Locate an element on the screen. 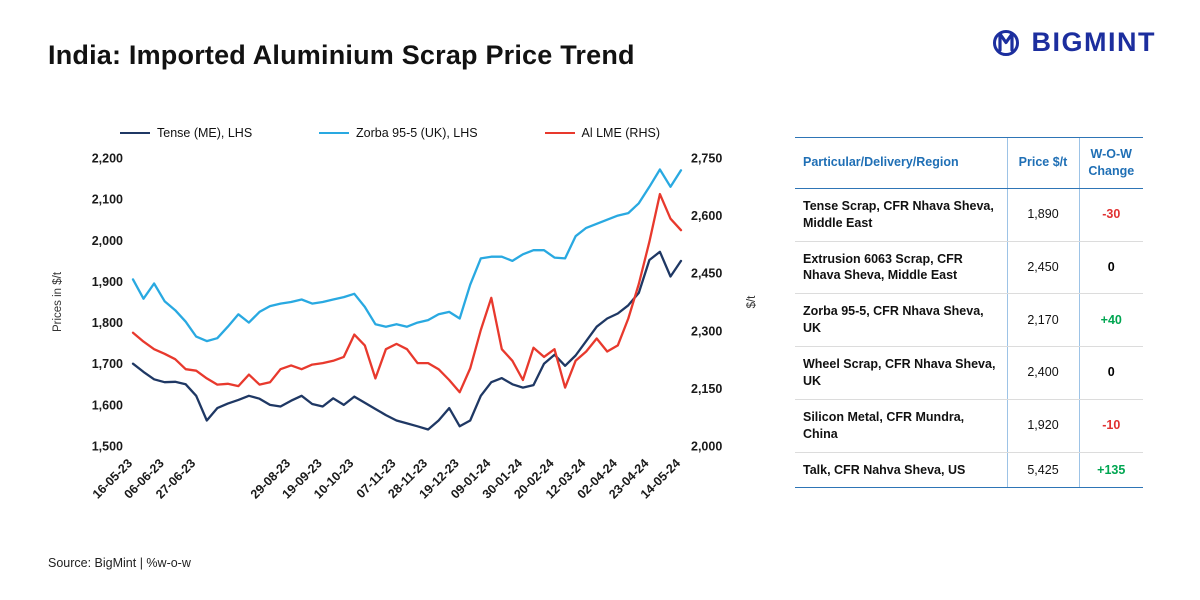  price-cell: 1,920 is located at coordinates (1042, 426).